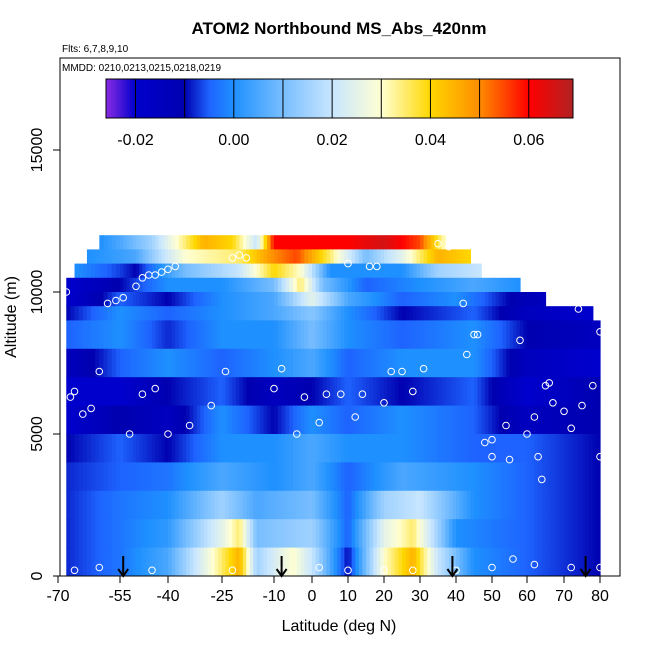 The height and width of the screenshot is (650, 650). What do you see at coordinates (492, 596) in the screenshot?
I see `x-tick-label: 50` at bounding box center [492, 596].